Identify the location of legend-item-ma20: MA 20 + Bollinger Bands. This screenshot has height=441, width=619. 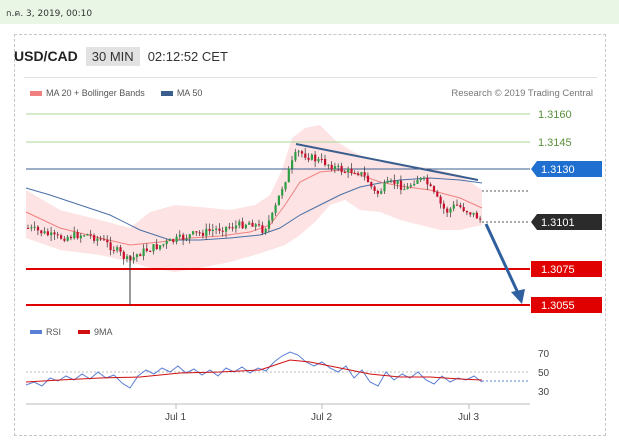
(87, 93).